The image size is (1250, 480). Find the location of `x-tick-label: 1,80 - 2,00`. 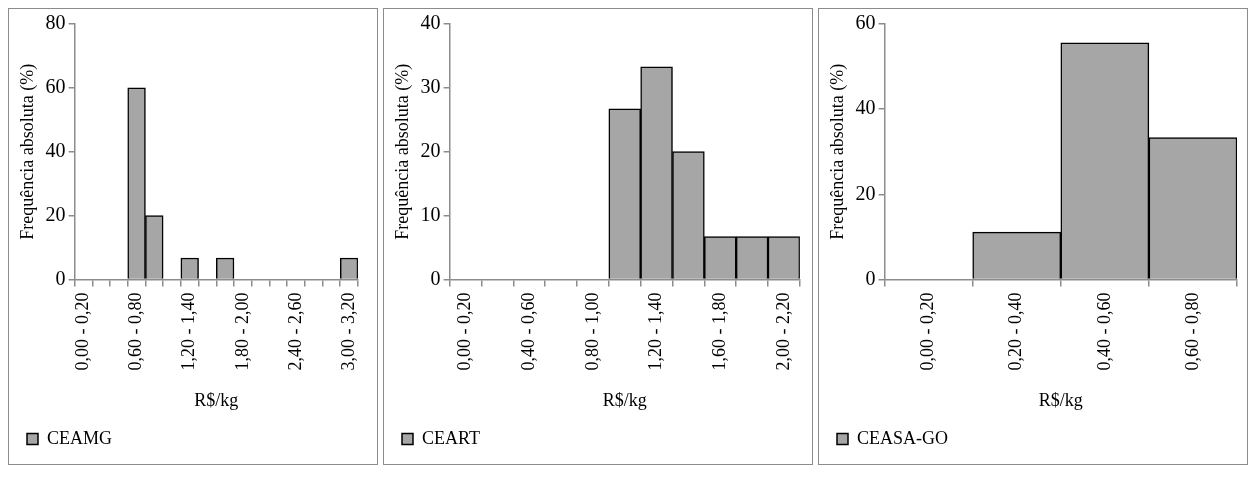

x-tick-label: 1,80 - 2,00 is located at coordinates (241, 331).